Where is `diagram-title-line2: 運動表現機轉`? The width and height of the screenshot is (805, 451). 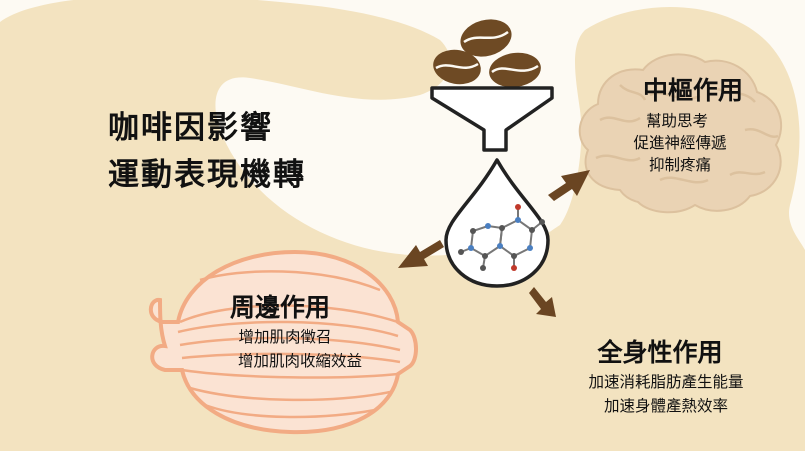 diagram-title-line2: 運動表現機轉 is located at coordinates (207, 175).